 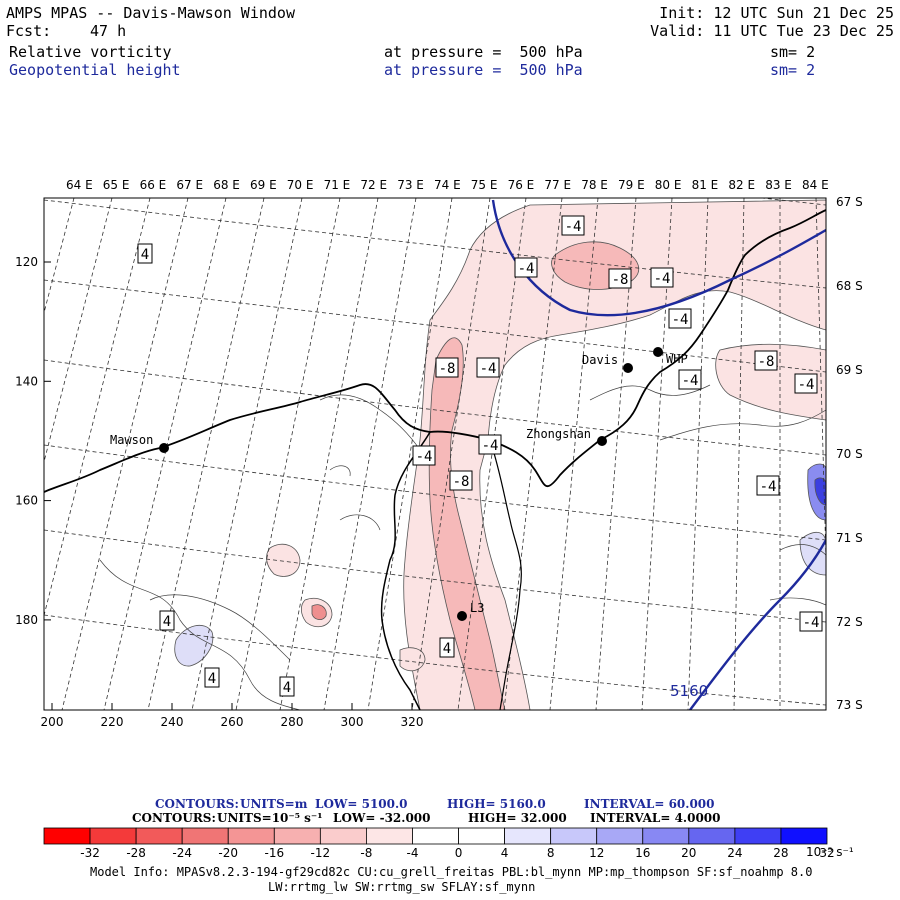 What do you see at coordinates (366, 853) in the screenshot?
I see `color-bar-tick: -8` at bounding box center [366, 853].